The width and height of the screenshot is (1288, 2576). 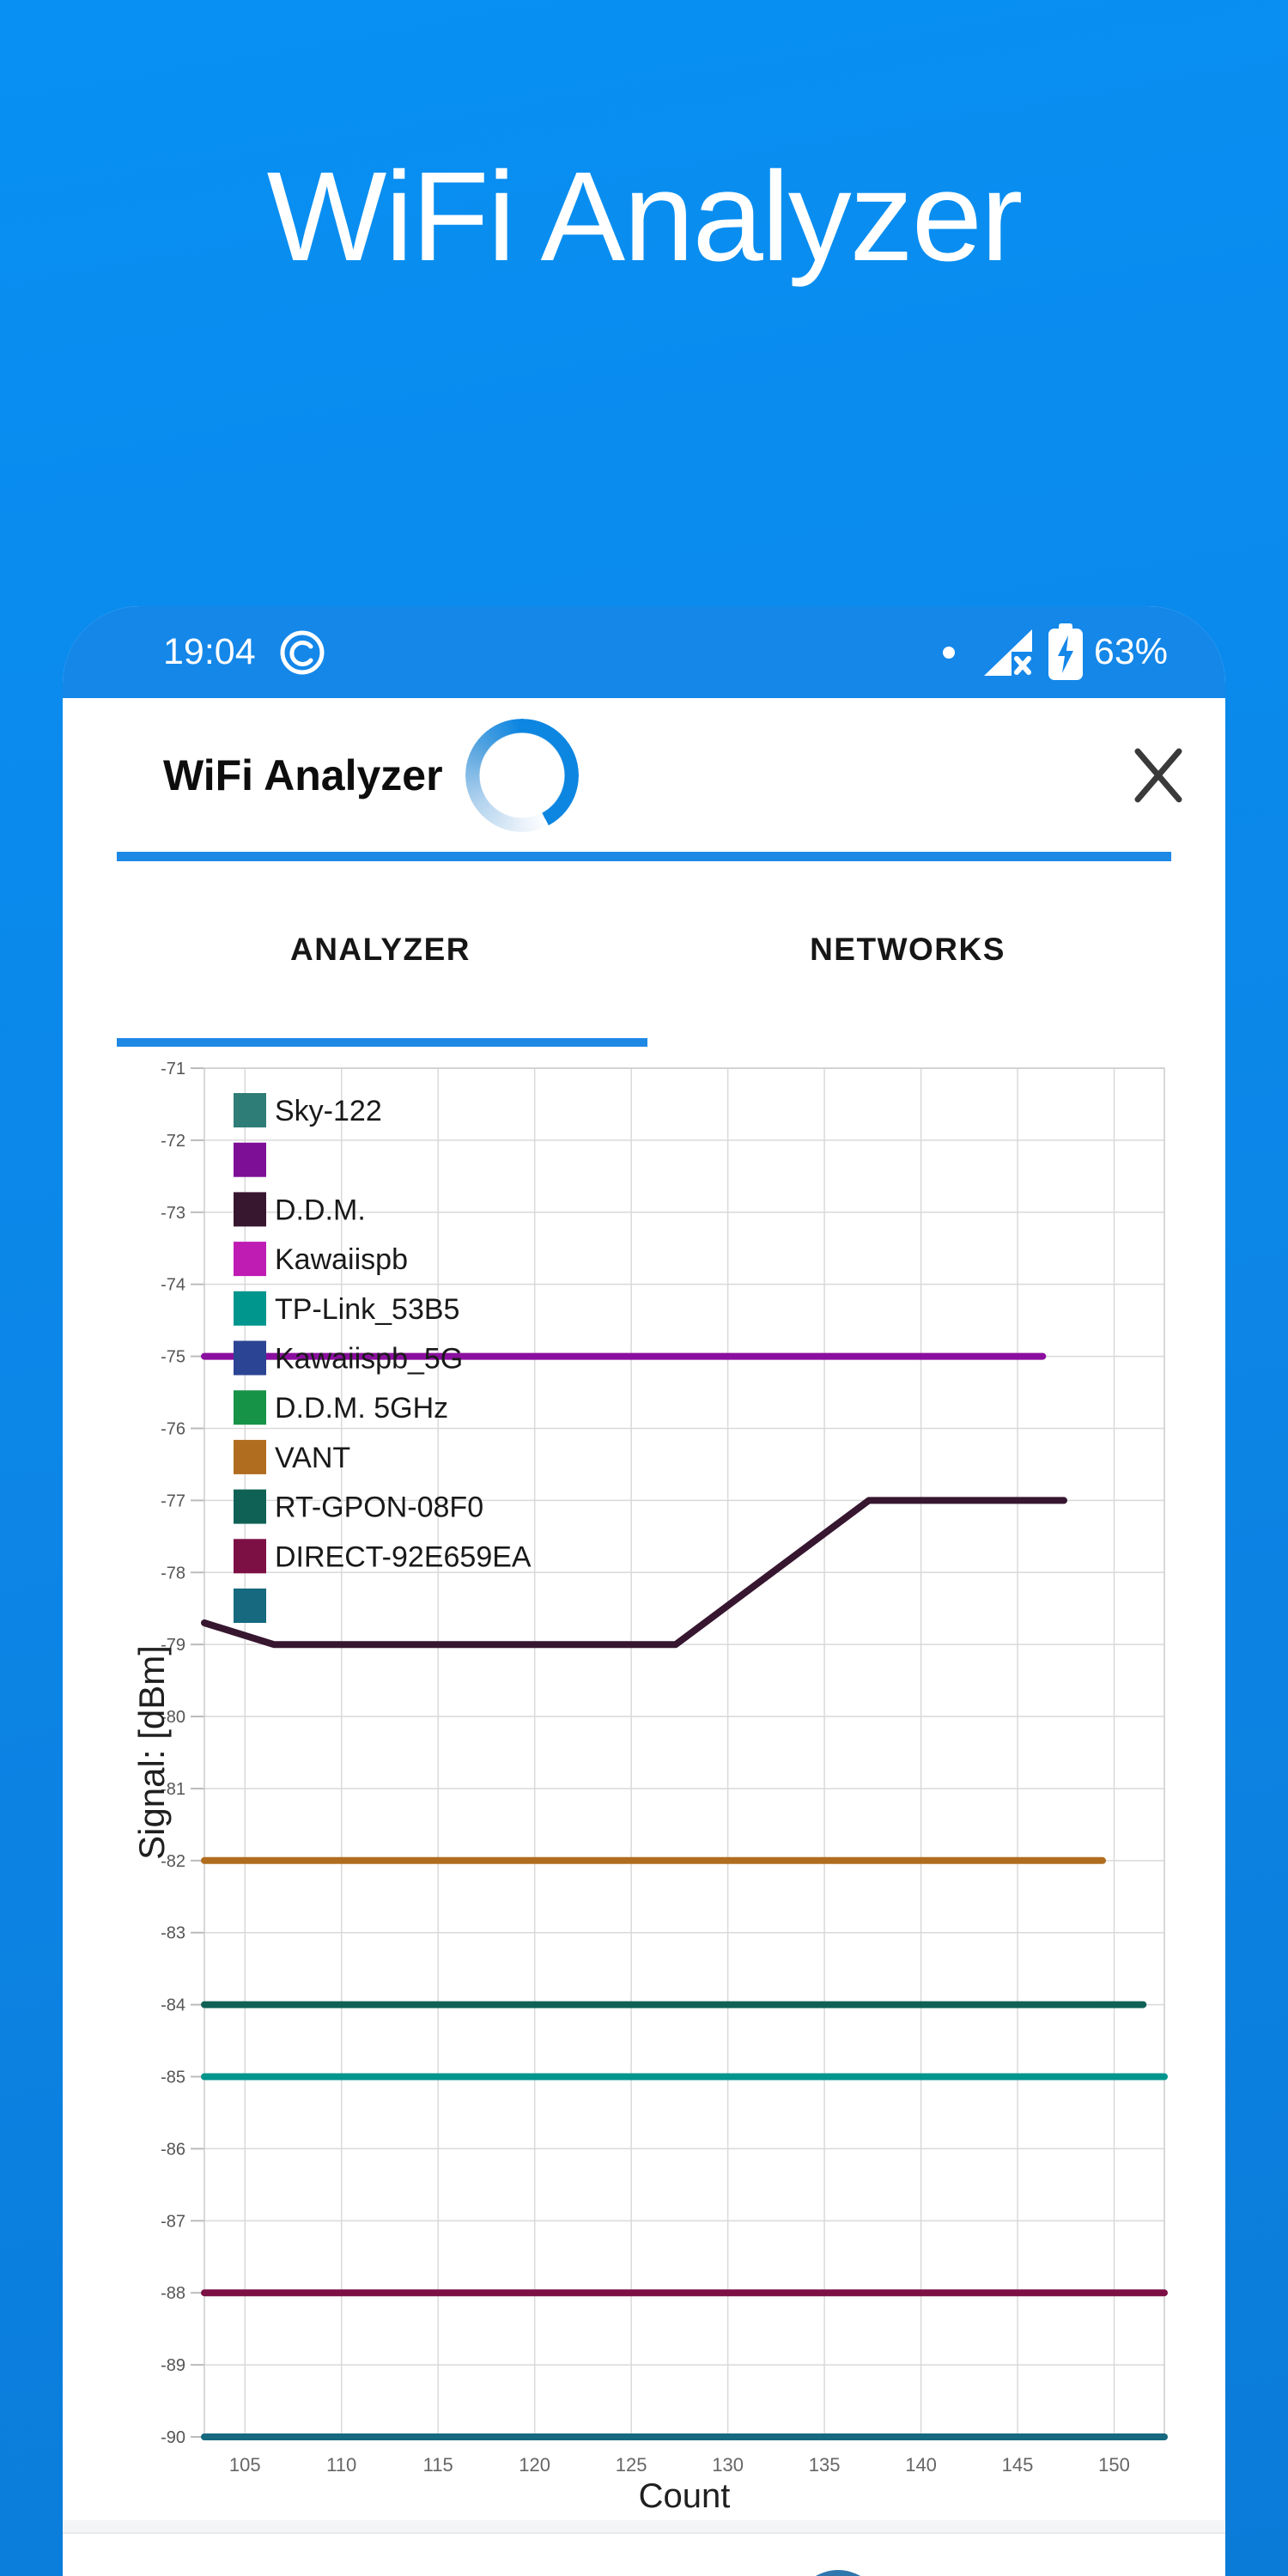 What do you see at coordinates (921, 2465) in the screenshot?
I see `x-tick-label: 140` at bounding box center [921, 2465].